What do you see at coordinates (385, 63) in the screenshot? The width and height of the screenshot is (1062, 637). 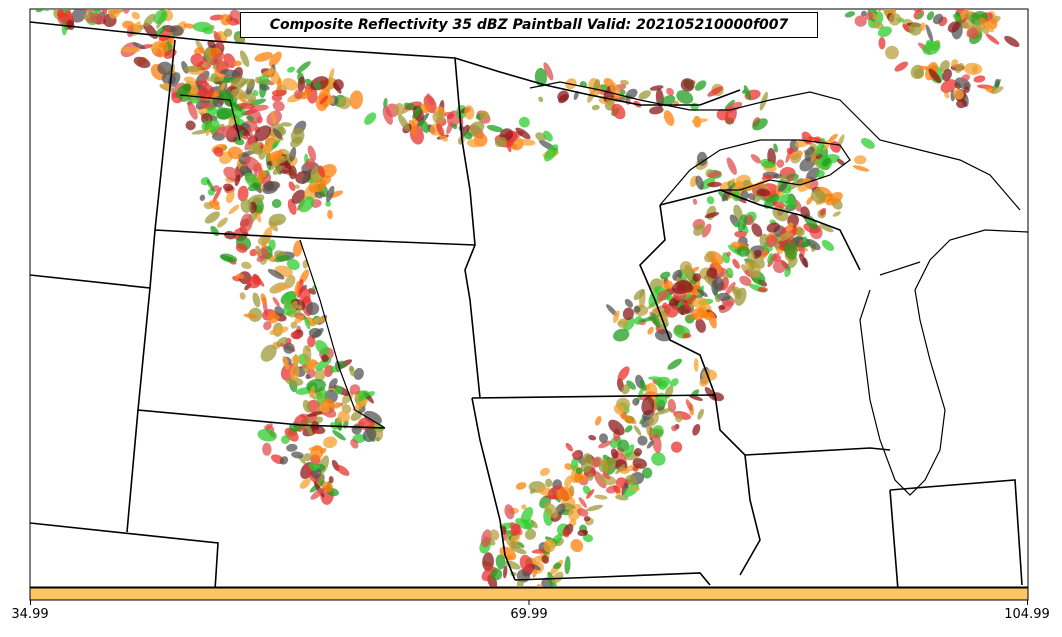 I see `us-canada-border` at bounding box center [385, 63].